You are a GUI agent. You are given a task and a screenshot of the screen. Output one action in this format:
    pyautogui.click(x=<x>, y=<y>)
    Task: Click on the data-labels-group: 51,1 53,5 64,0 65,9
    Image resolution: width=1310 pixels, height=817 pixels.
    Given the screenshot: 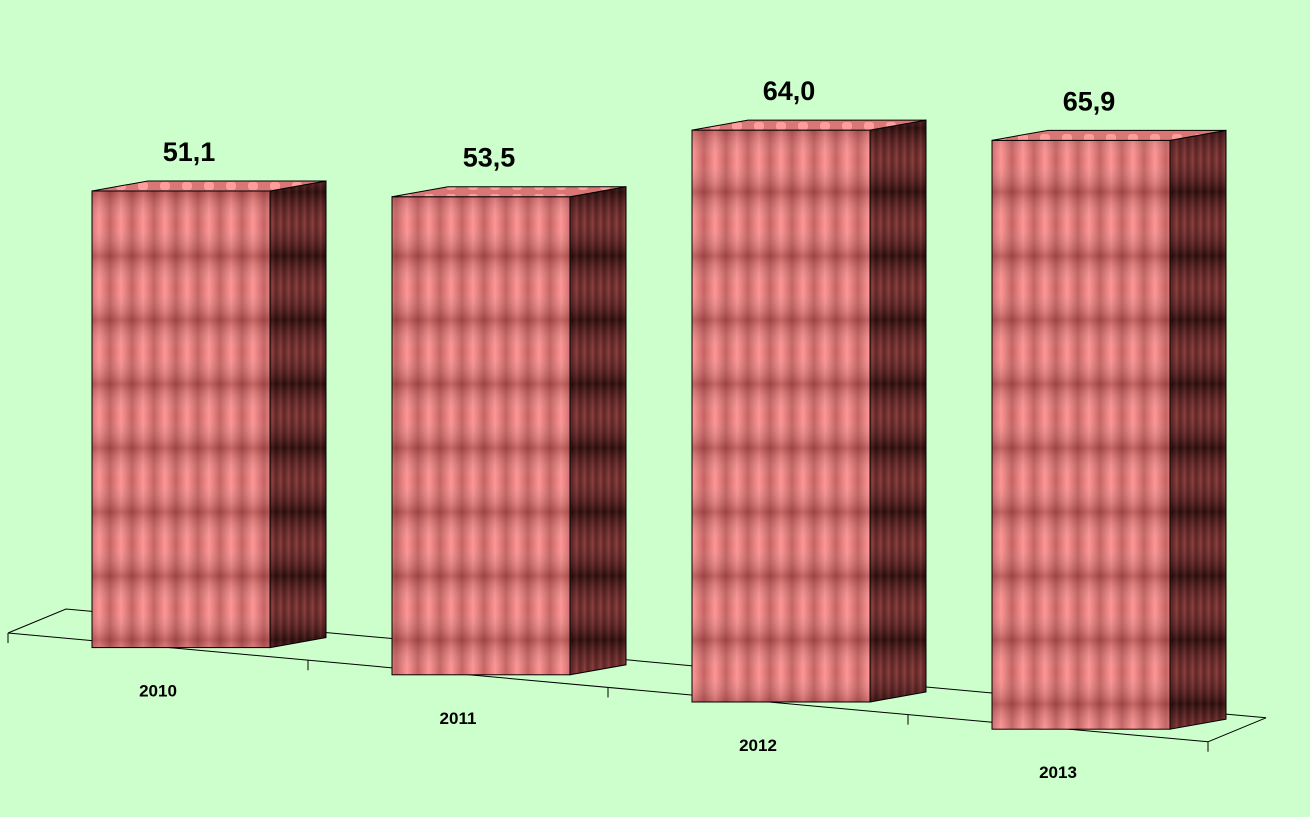 What is the action you would take?
    pyautogui.click(x=639, y=124)
    